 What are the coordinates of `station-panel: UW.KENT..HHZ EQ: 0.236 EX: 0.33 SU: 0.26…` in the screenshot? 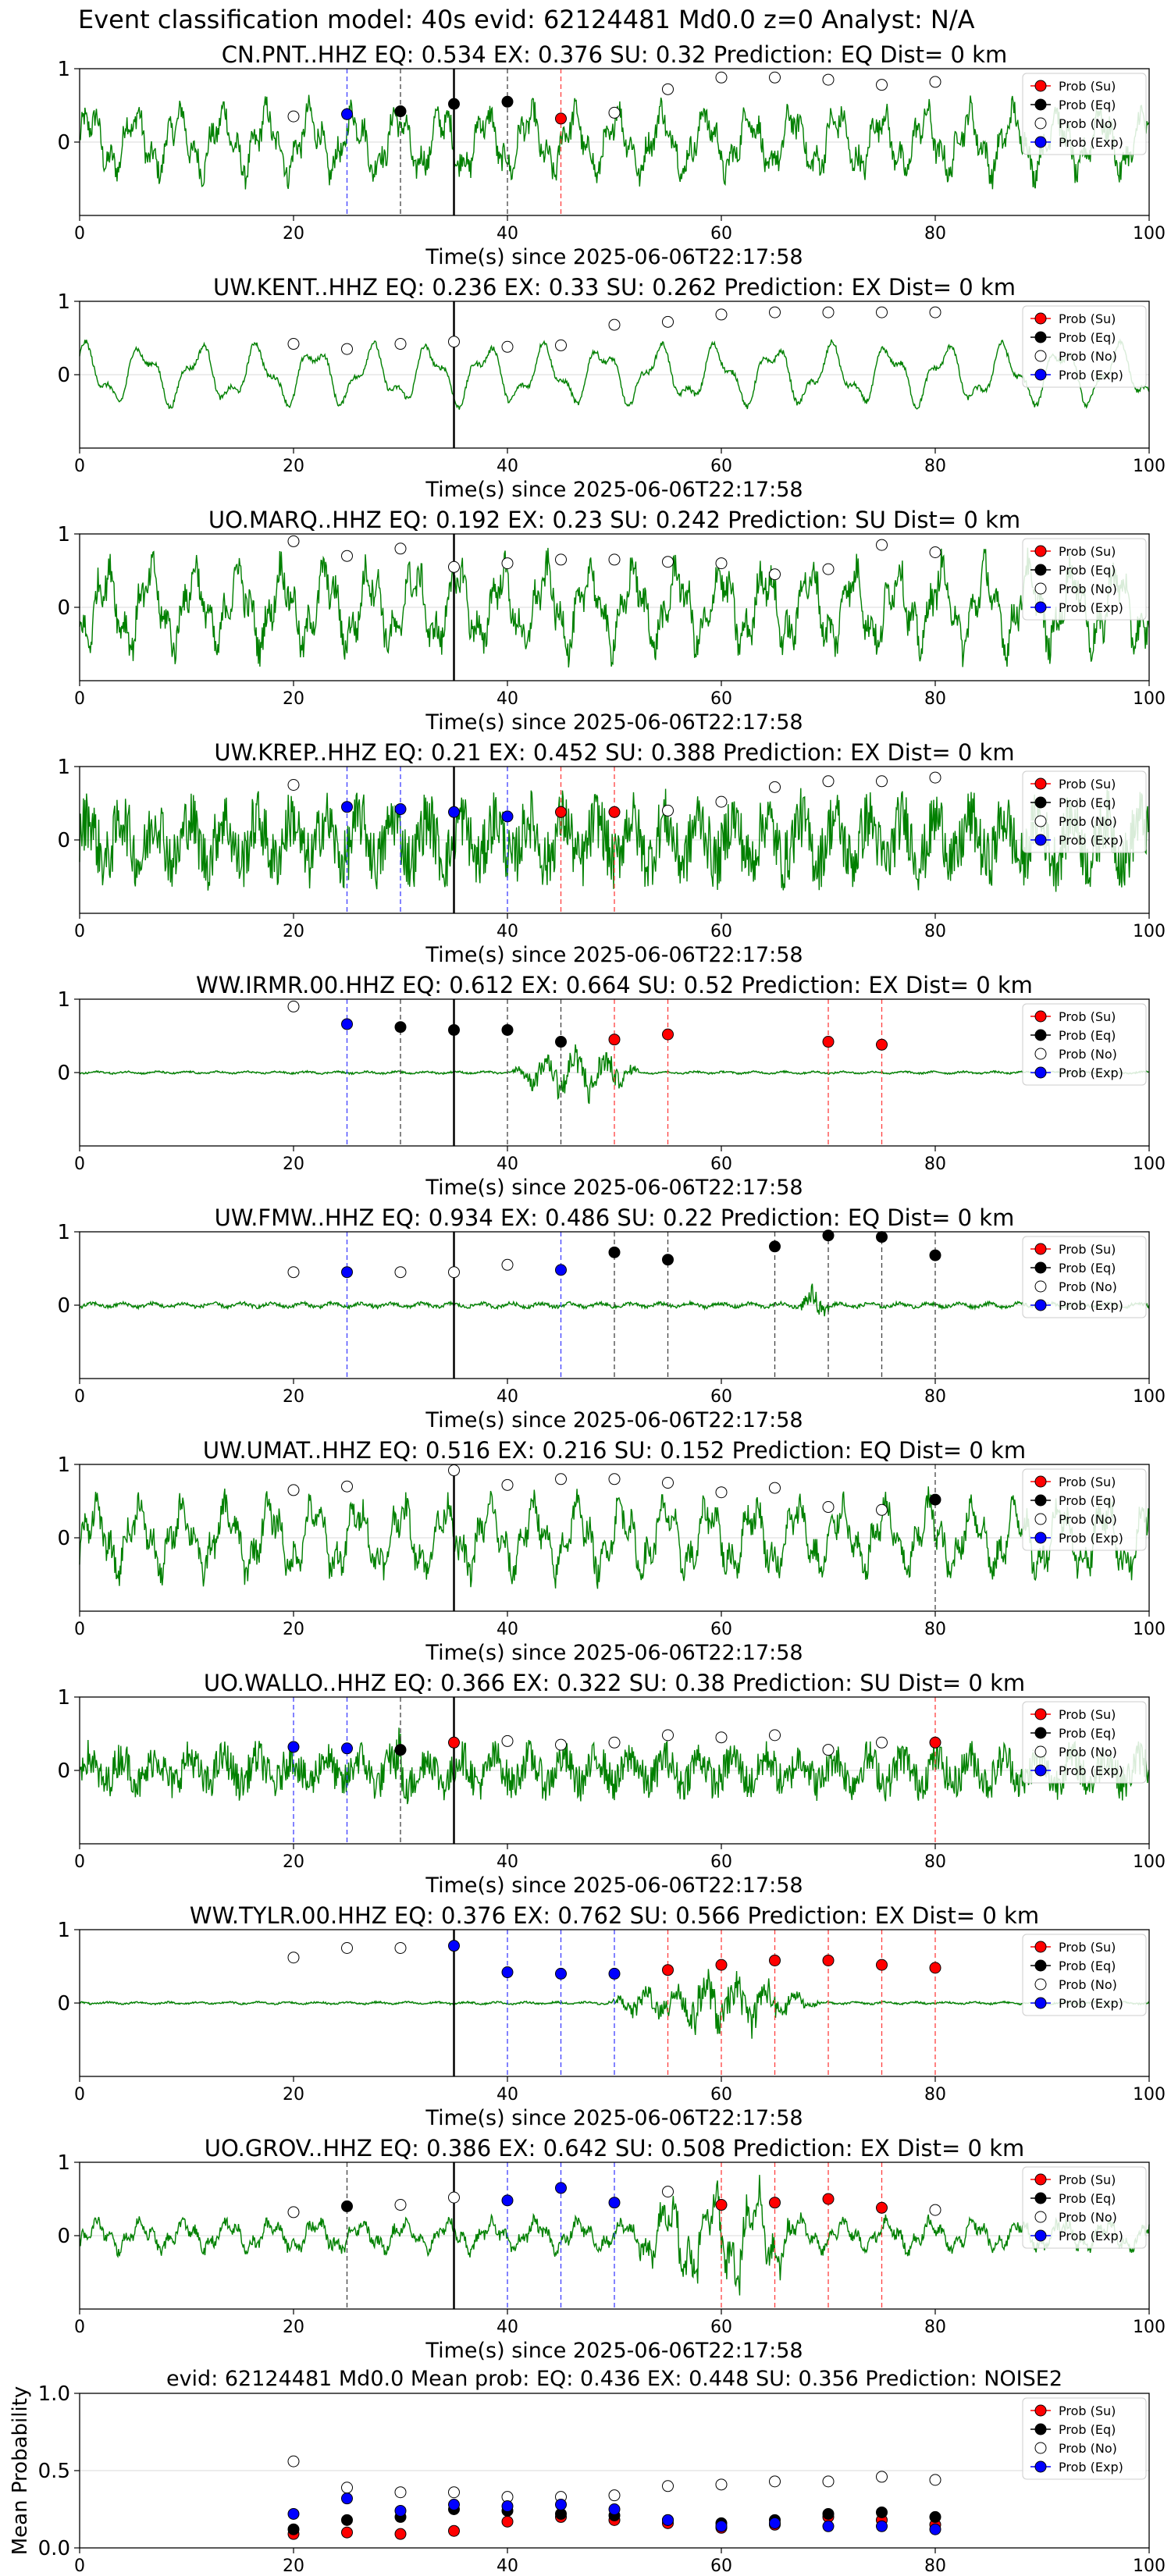 It's located at (611, 388).